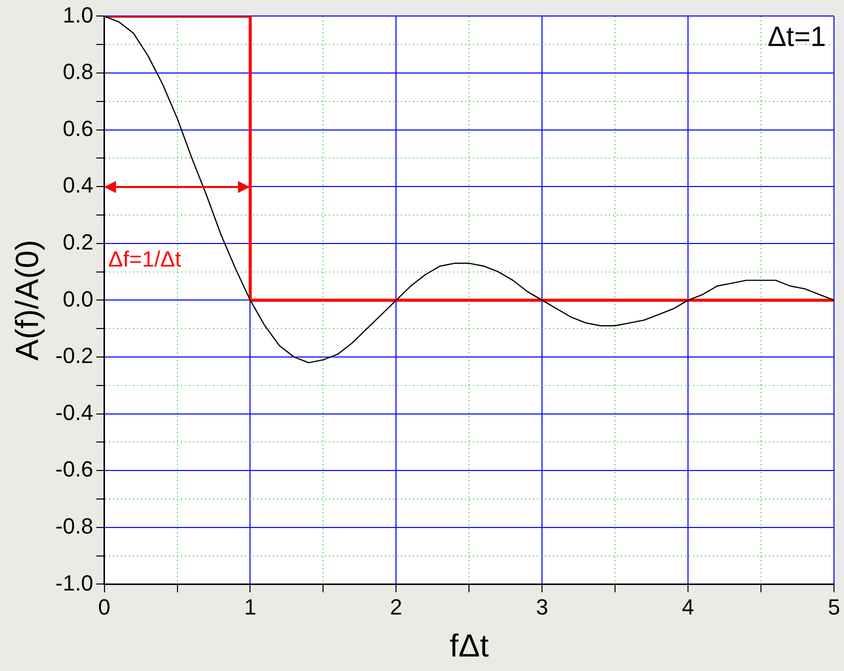 Image resolution: width=844 pixels, height=671 pixels. What do you see at coordinates (78, 185) in the screenshot?
I see `y-tick-label: 0.4` at bounding box center [78, 185].